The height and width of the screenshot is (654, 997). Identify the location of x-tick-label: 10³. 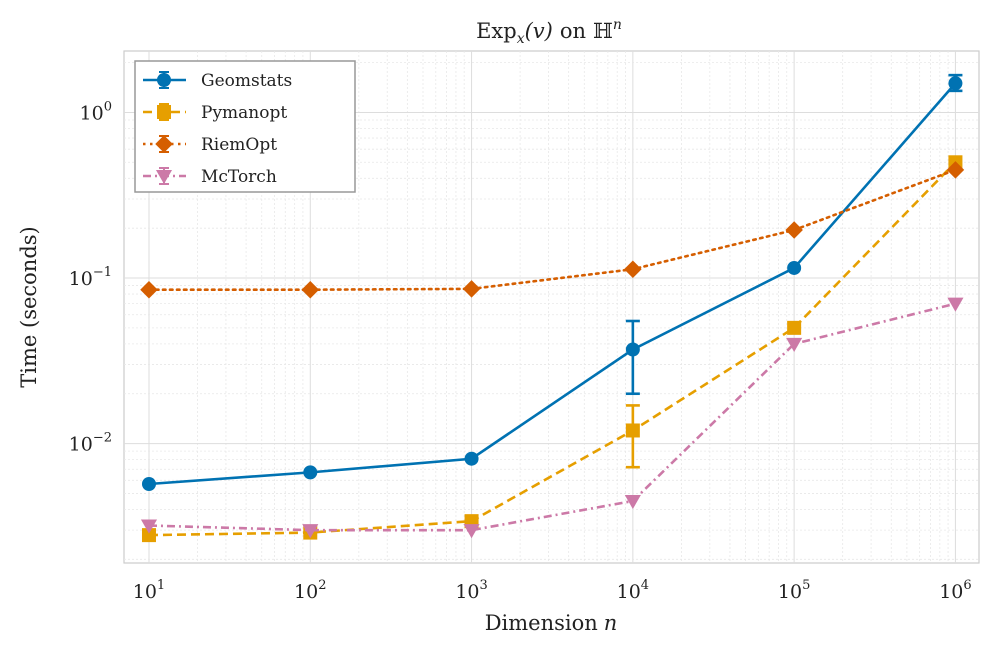
(471, 590).